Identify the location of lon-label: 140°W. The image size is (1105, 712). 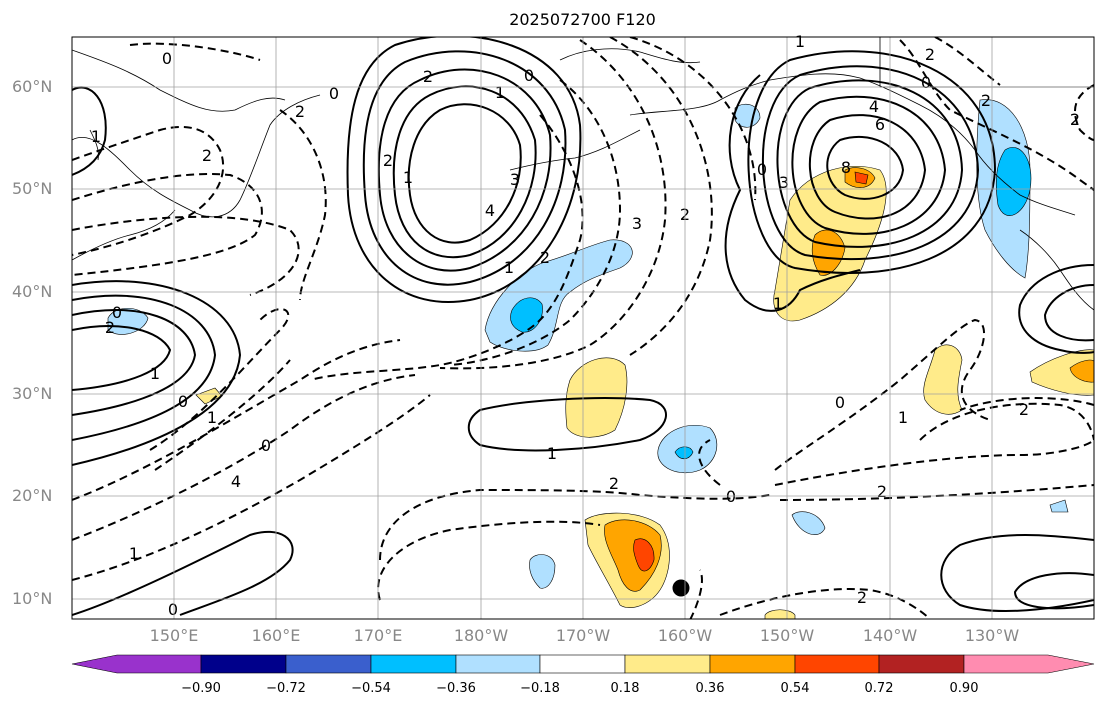
(890, 635).